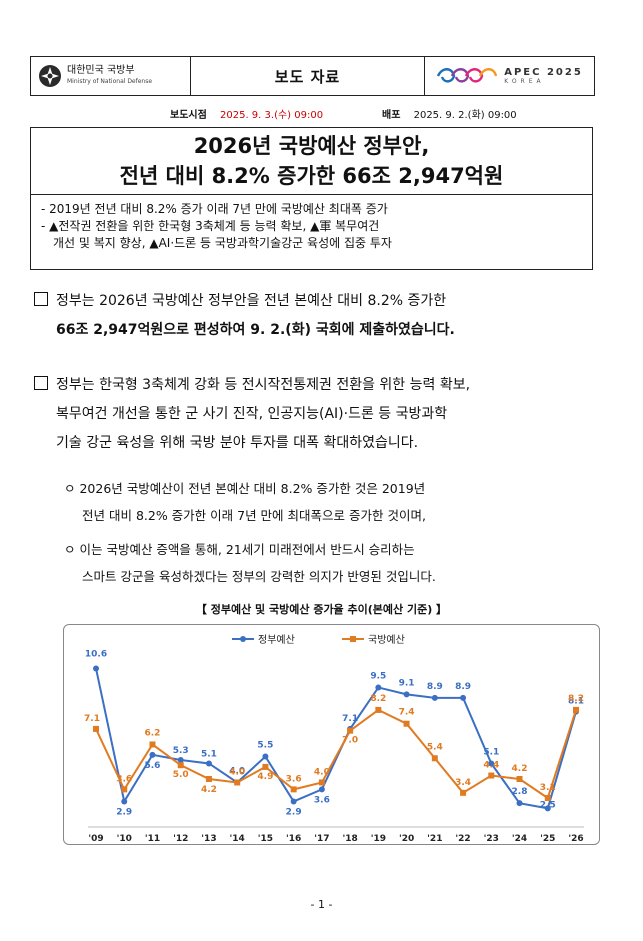  What do you see at coordinates (321, 904) in the screenshot?
I see `page-number: - 1 -` at bounding box center [321, 904].